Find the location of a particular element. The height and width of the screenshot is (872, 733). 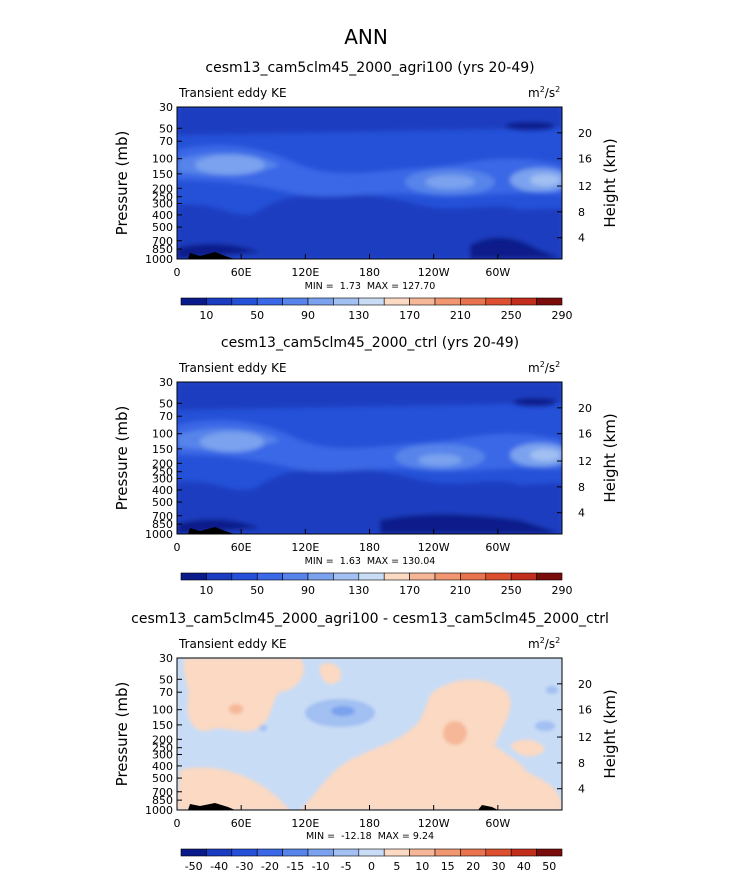

panel-3-neg-small-a is located at coordinates (545, 726).